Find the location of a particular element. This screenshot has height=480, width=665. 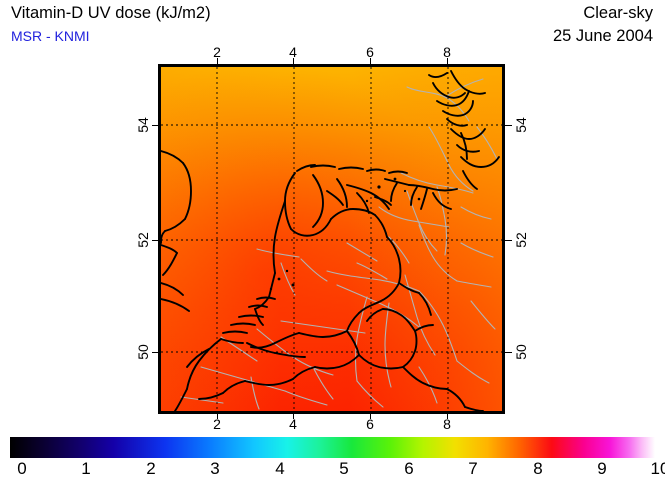

ytick-left-3: 50 is located at coordinates (143, 352).